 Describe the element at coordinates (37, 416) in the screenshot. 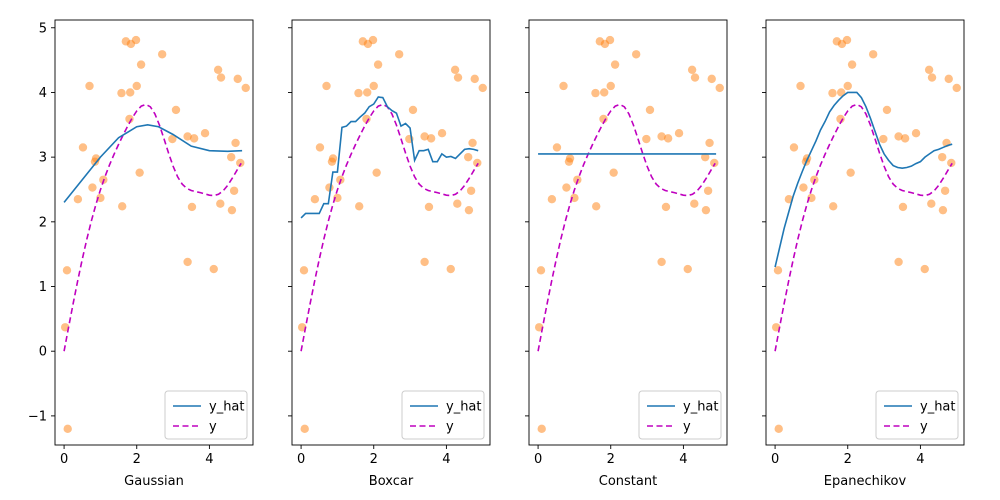

I see `y-tick-label: −1` at that location.